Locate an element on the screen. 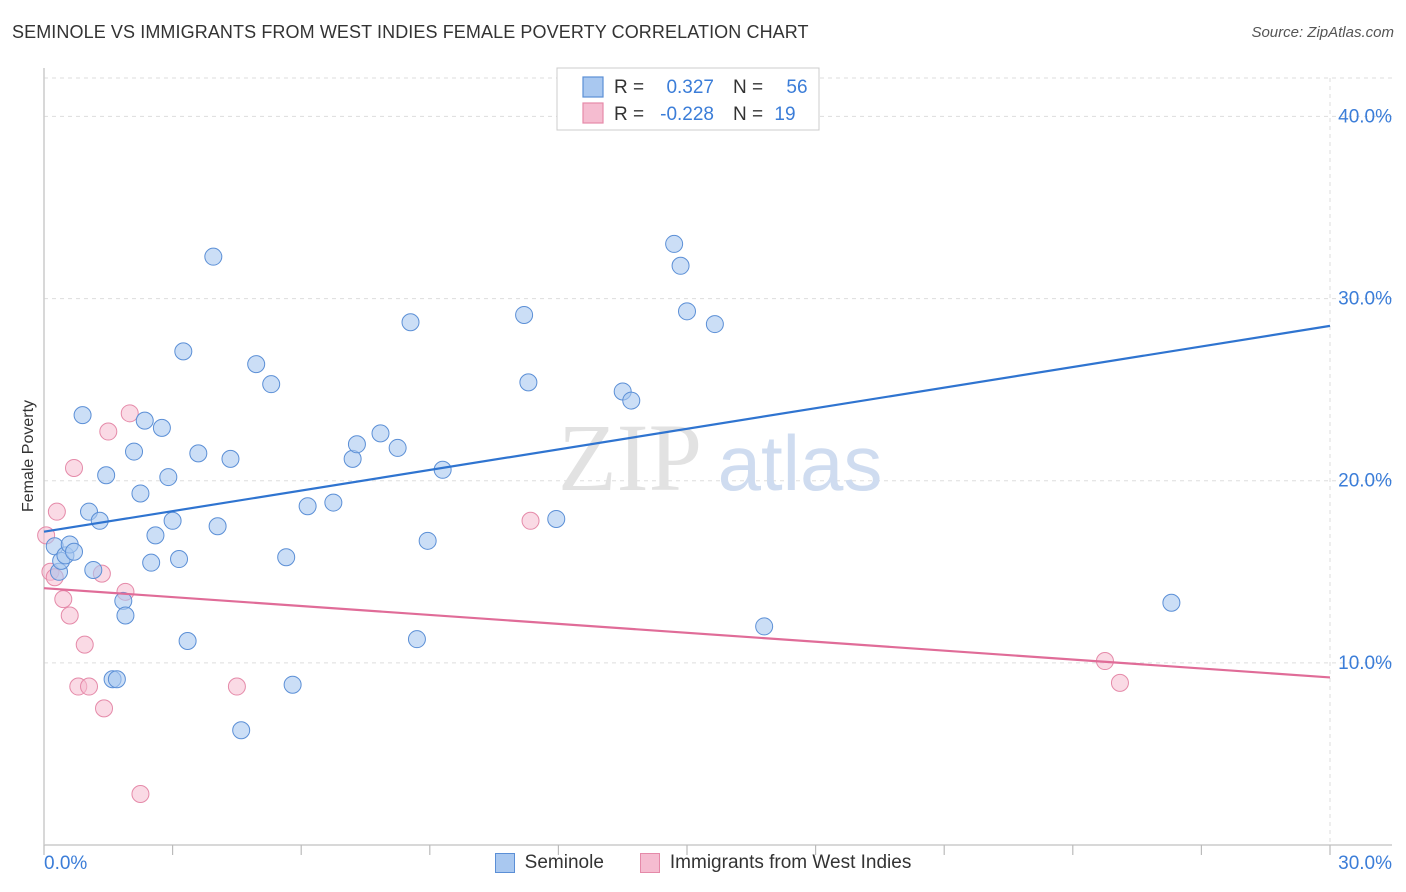 The image size is (1406, 892). y-tick-label: 20.0% is located at coordinates (1365, 481).